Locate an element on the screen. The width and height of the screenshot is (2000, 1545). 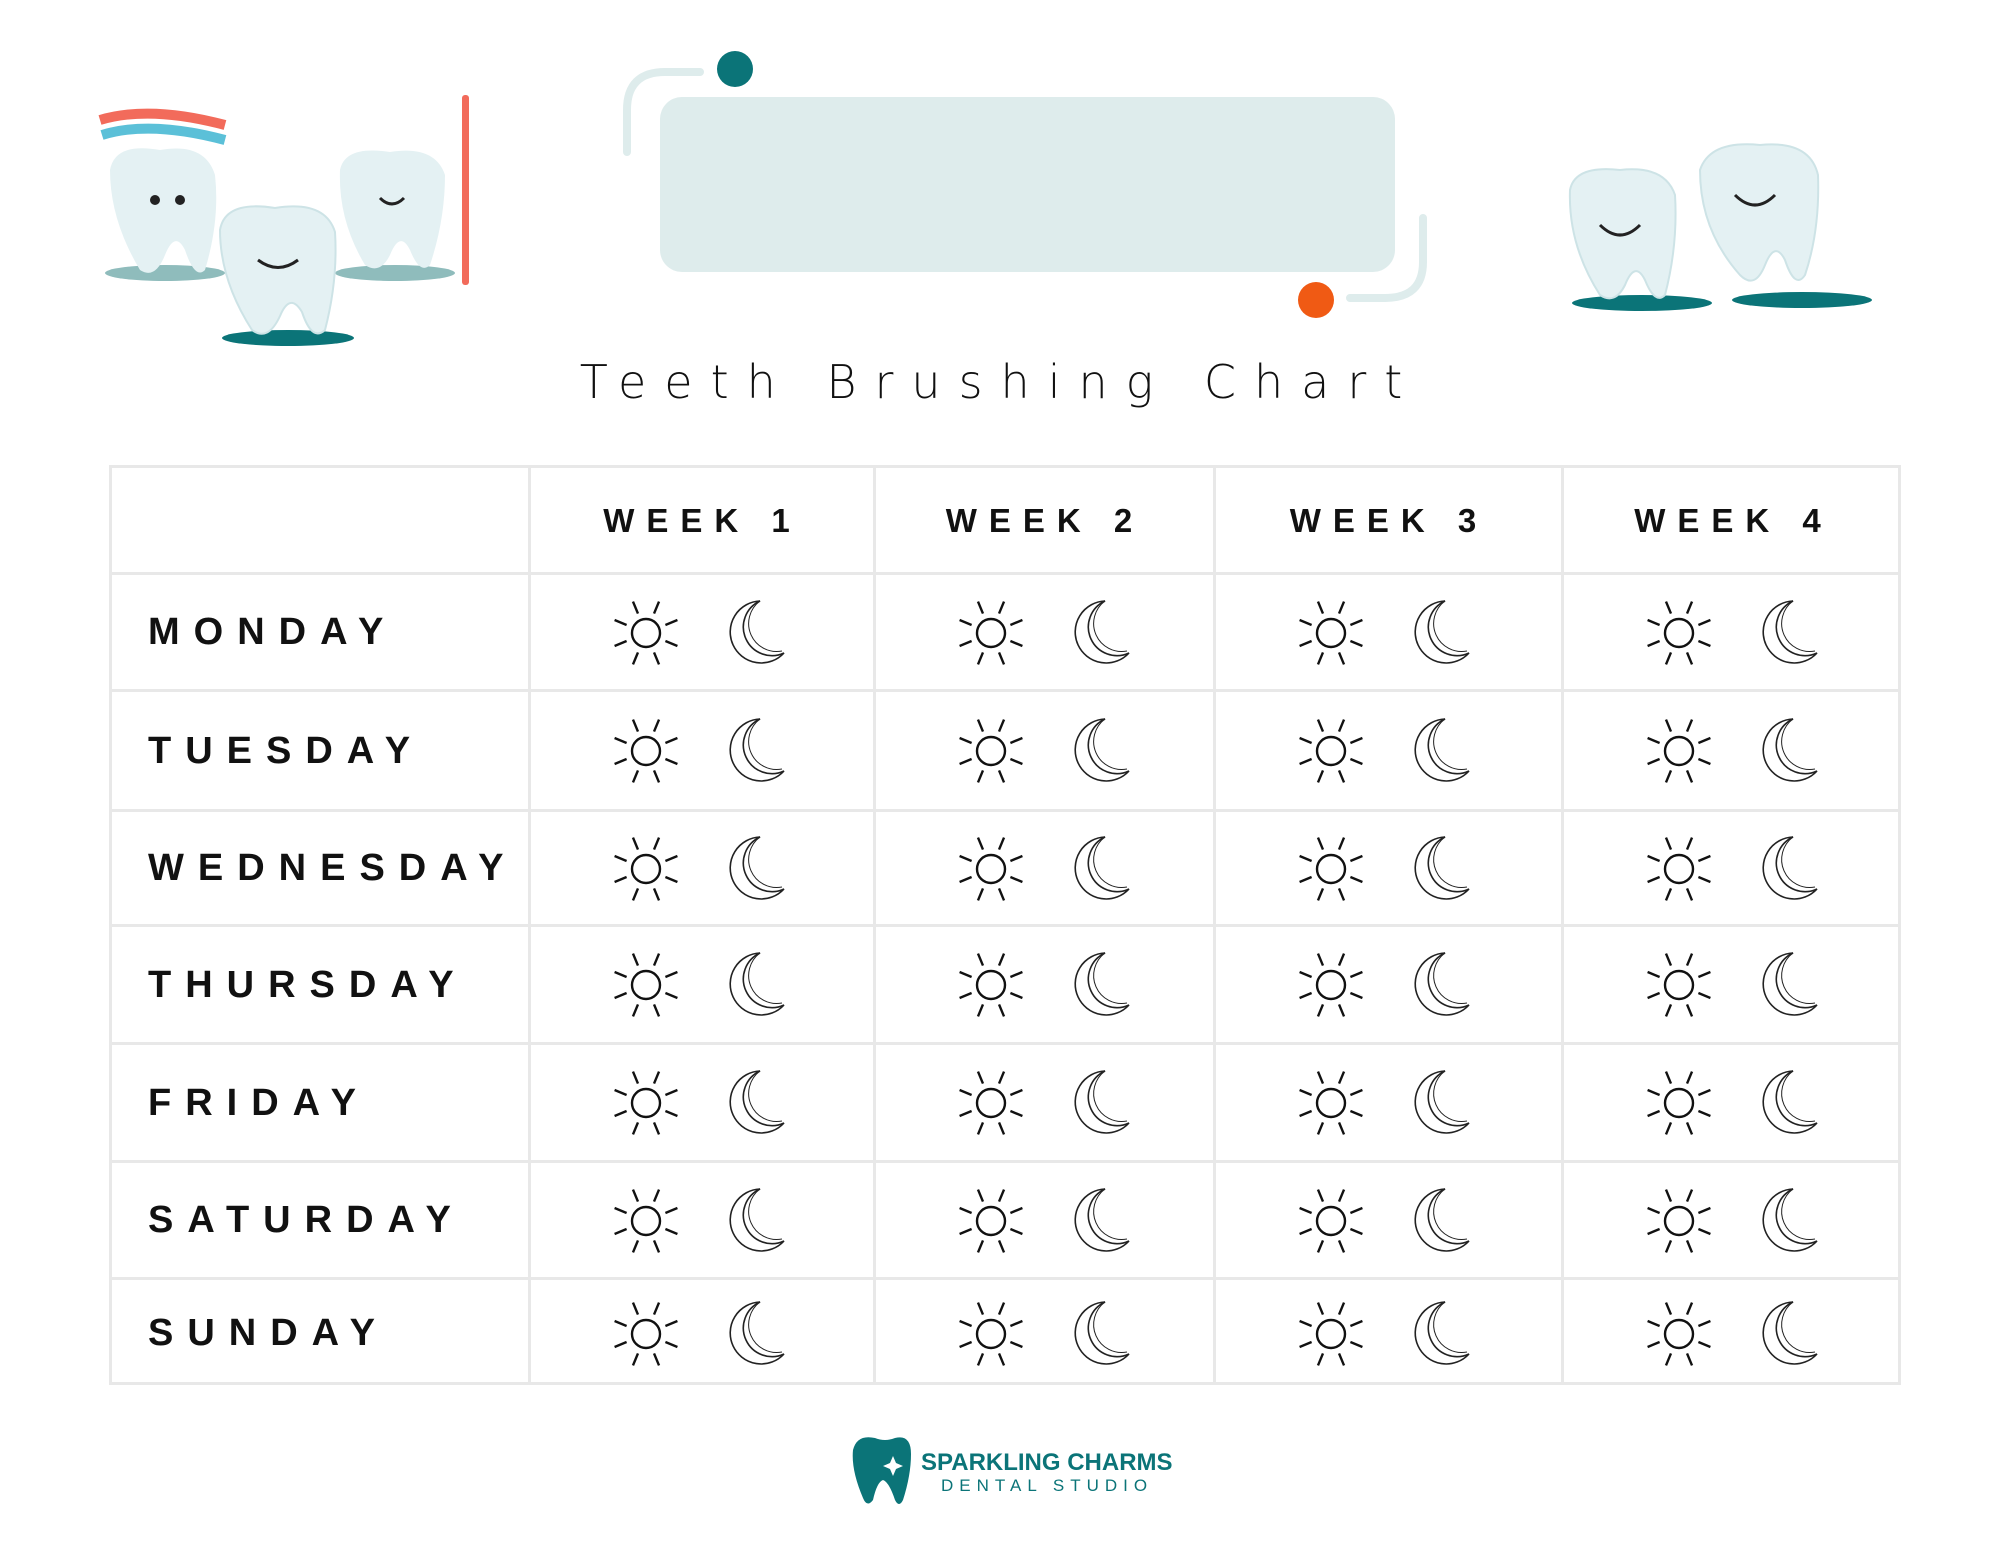
day-label: SATURDAY is located at coordinates (306, 1220).